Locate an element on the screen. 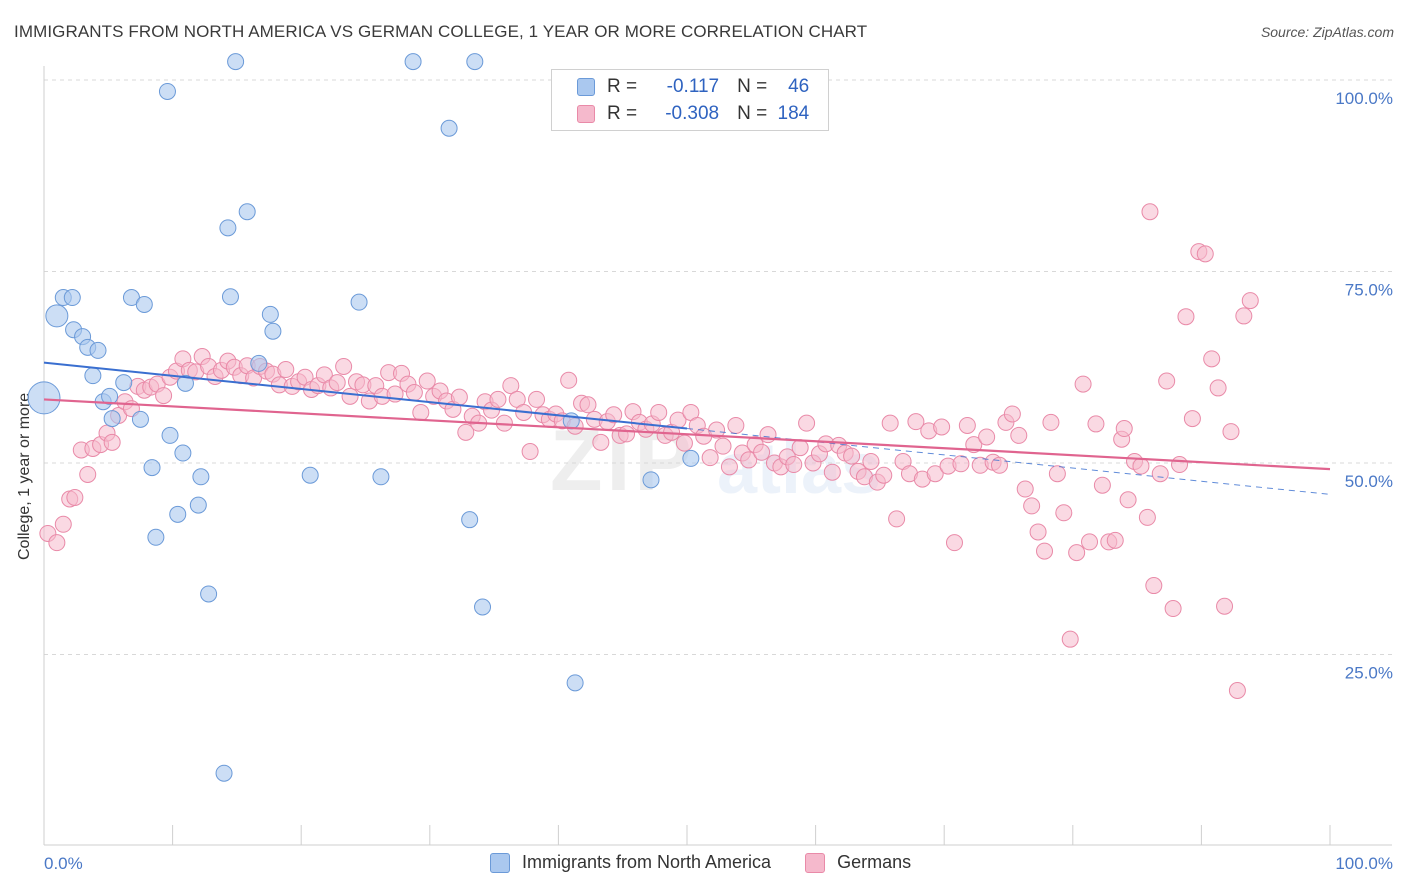  y-tick-label: 100.0% is located at coordinates (1364, 98).